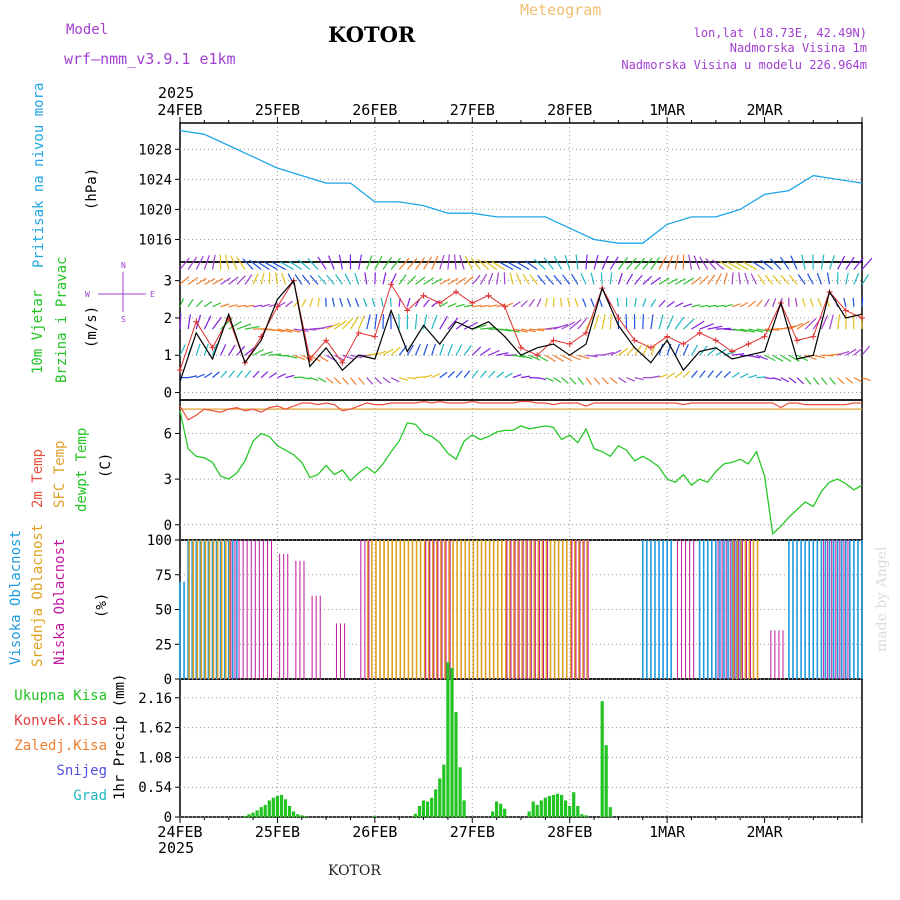 The image size is (900, 900). I want to click on precip-ytick-label: 0, so click(168, 818).